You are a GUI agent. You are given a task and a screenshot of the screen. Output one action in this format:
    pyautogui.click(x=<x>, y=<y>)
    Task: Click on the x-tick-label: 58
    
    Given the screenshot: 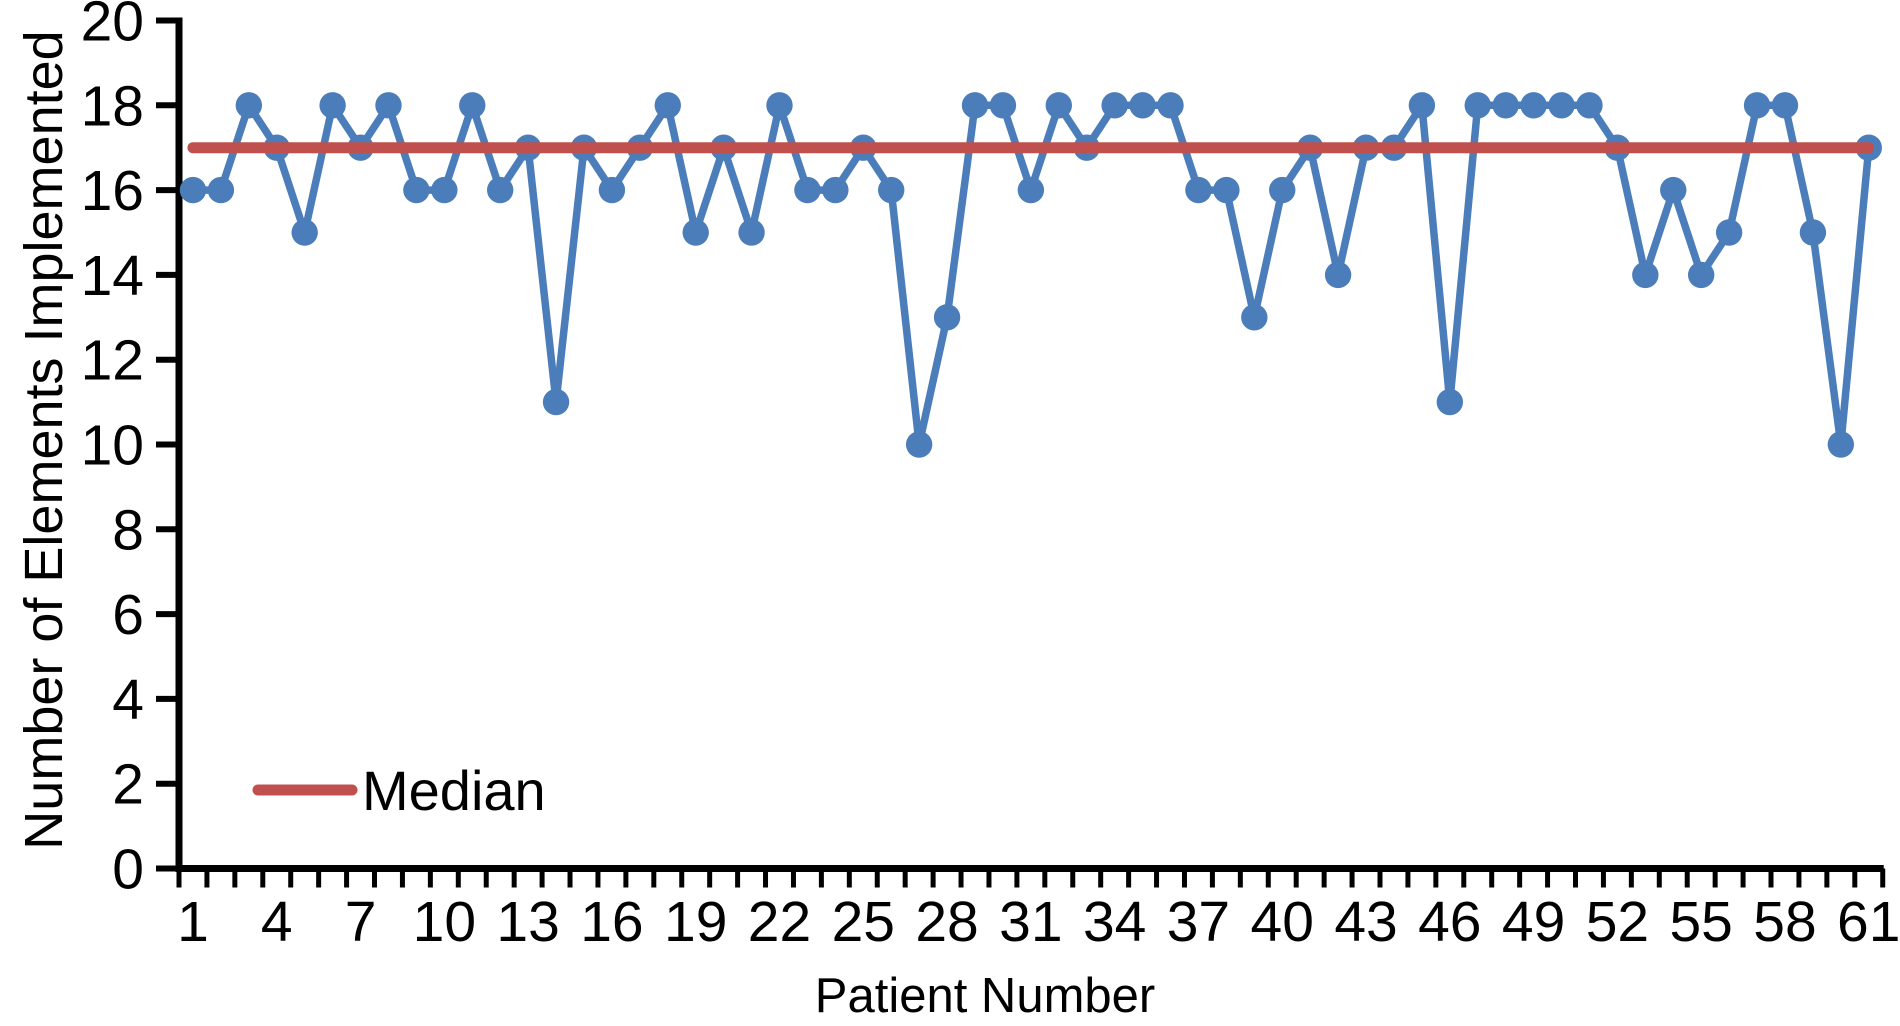 What is the action you would take?
    pyautogui.click(x=1784, y=922)
    